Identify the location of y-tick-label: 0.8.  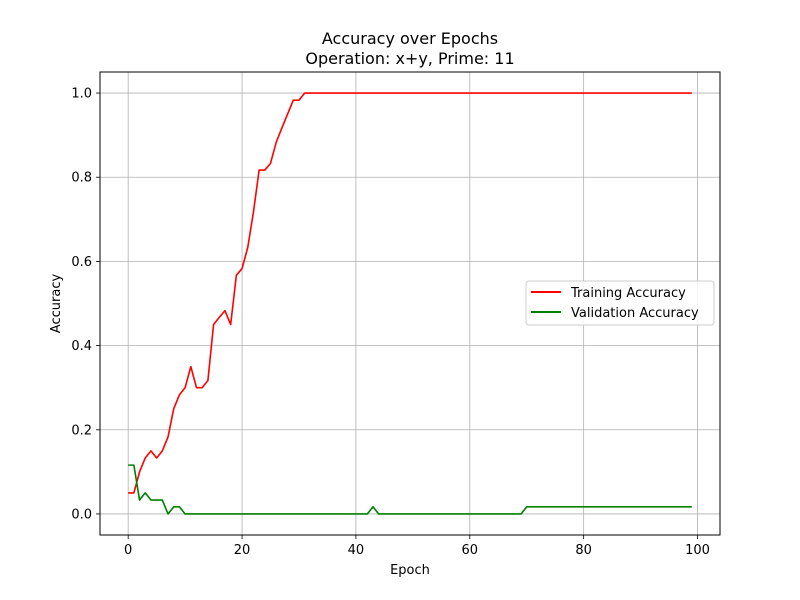
(81, 178).